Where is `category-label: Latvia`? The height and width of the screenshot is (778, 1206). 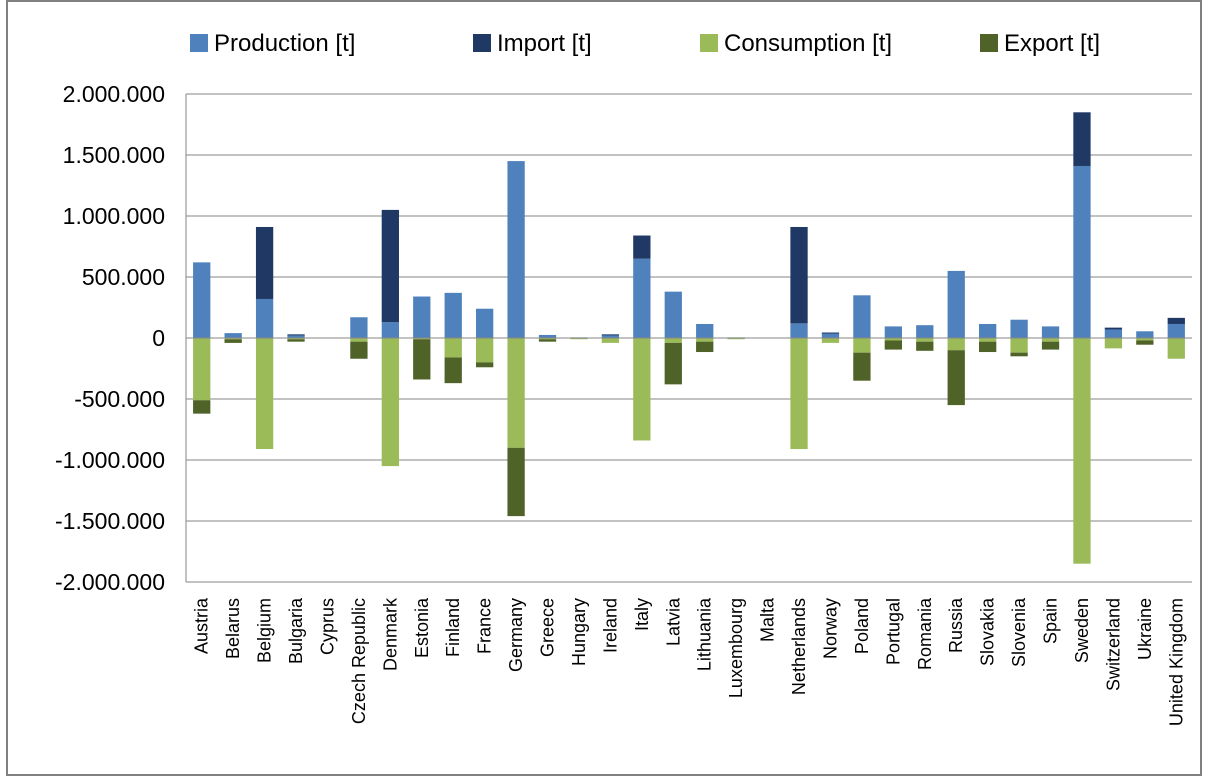 category-label: Latvia is located at coordinates (673, 621).